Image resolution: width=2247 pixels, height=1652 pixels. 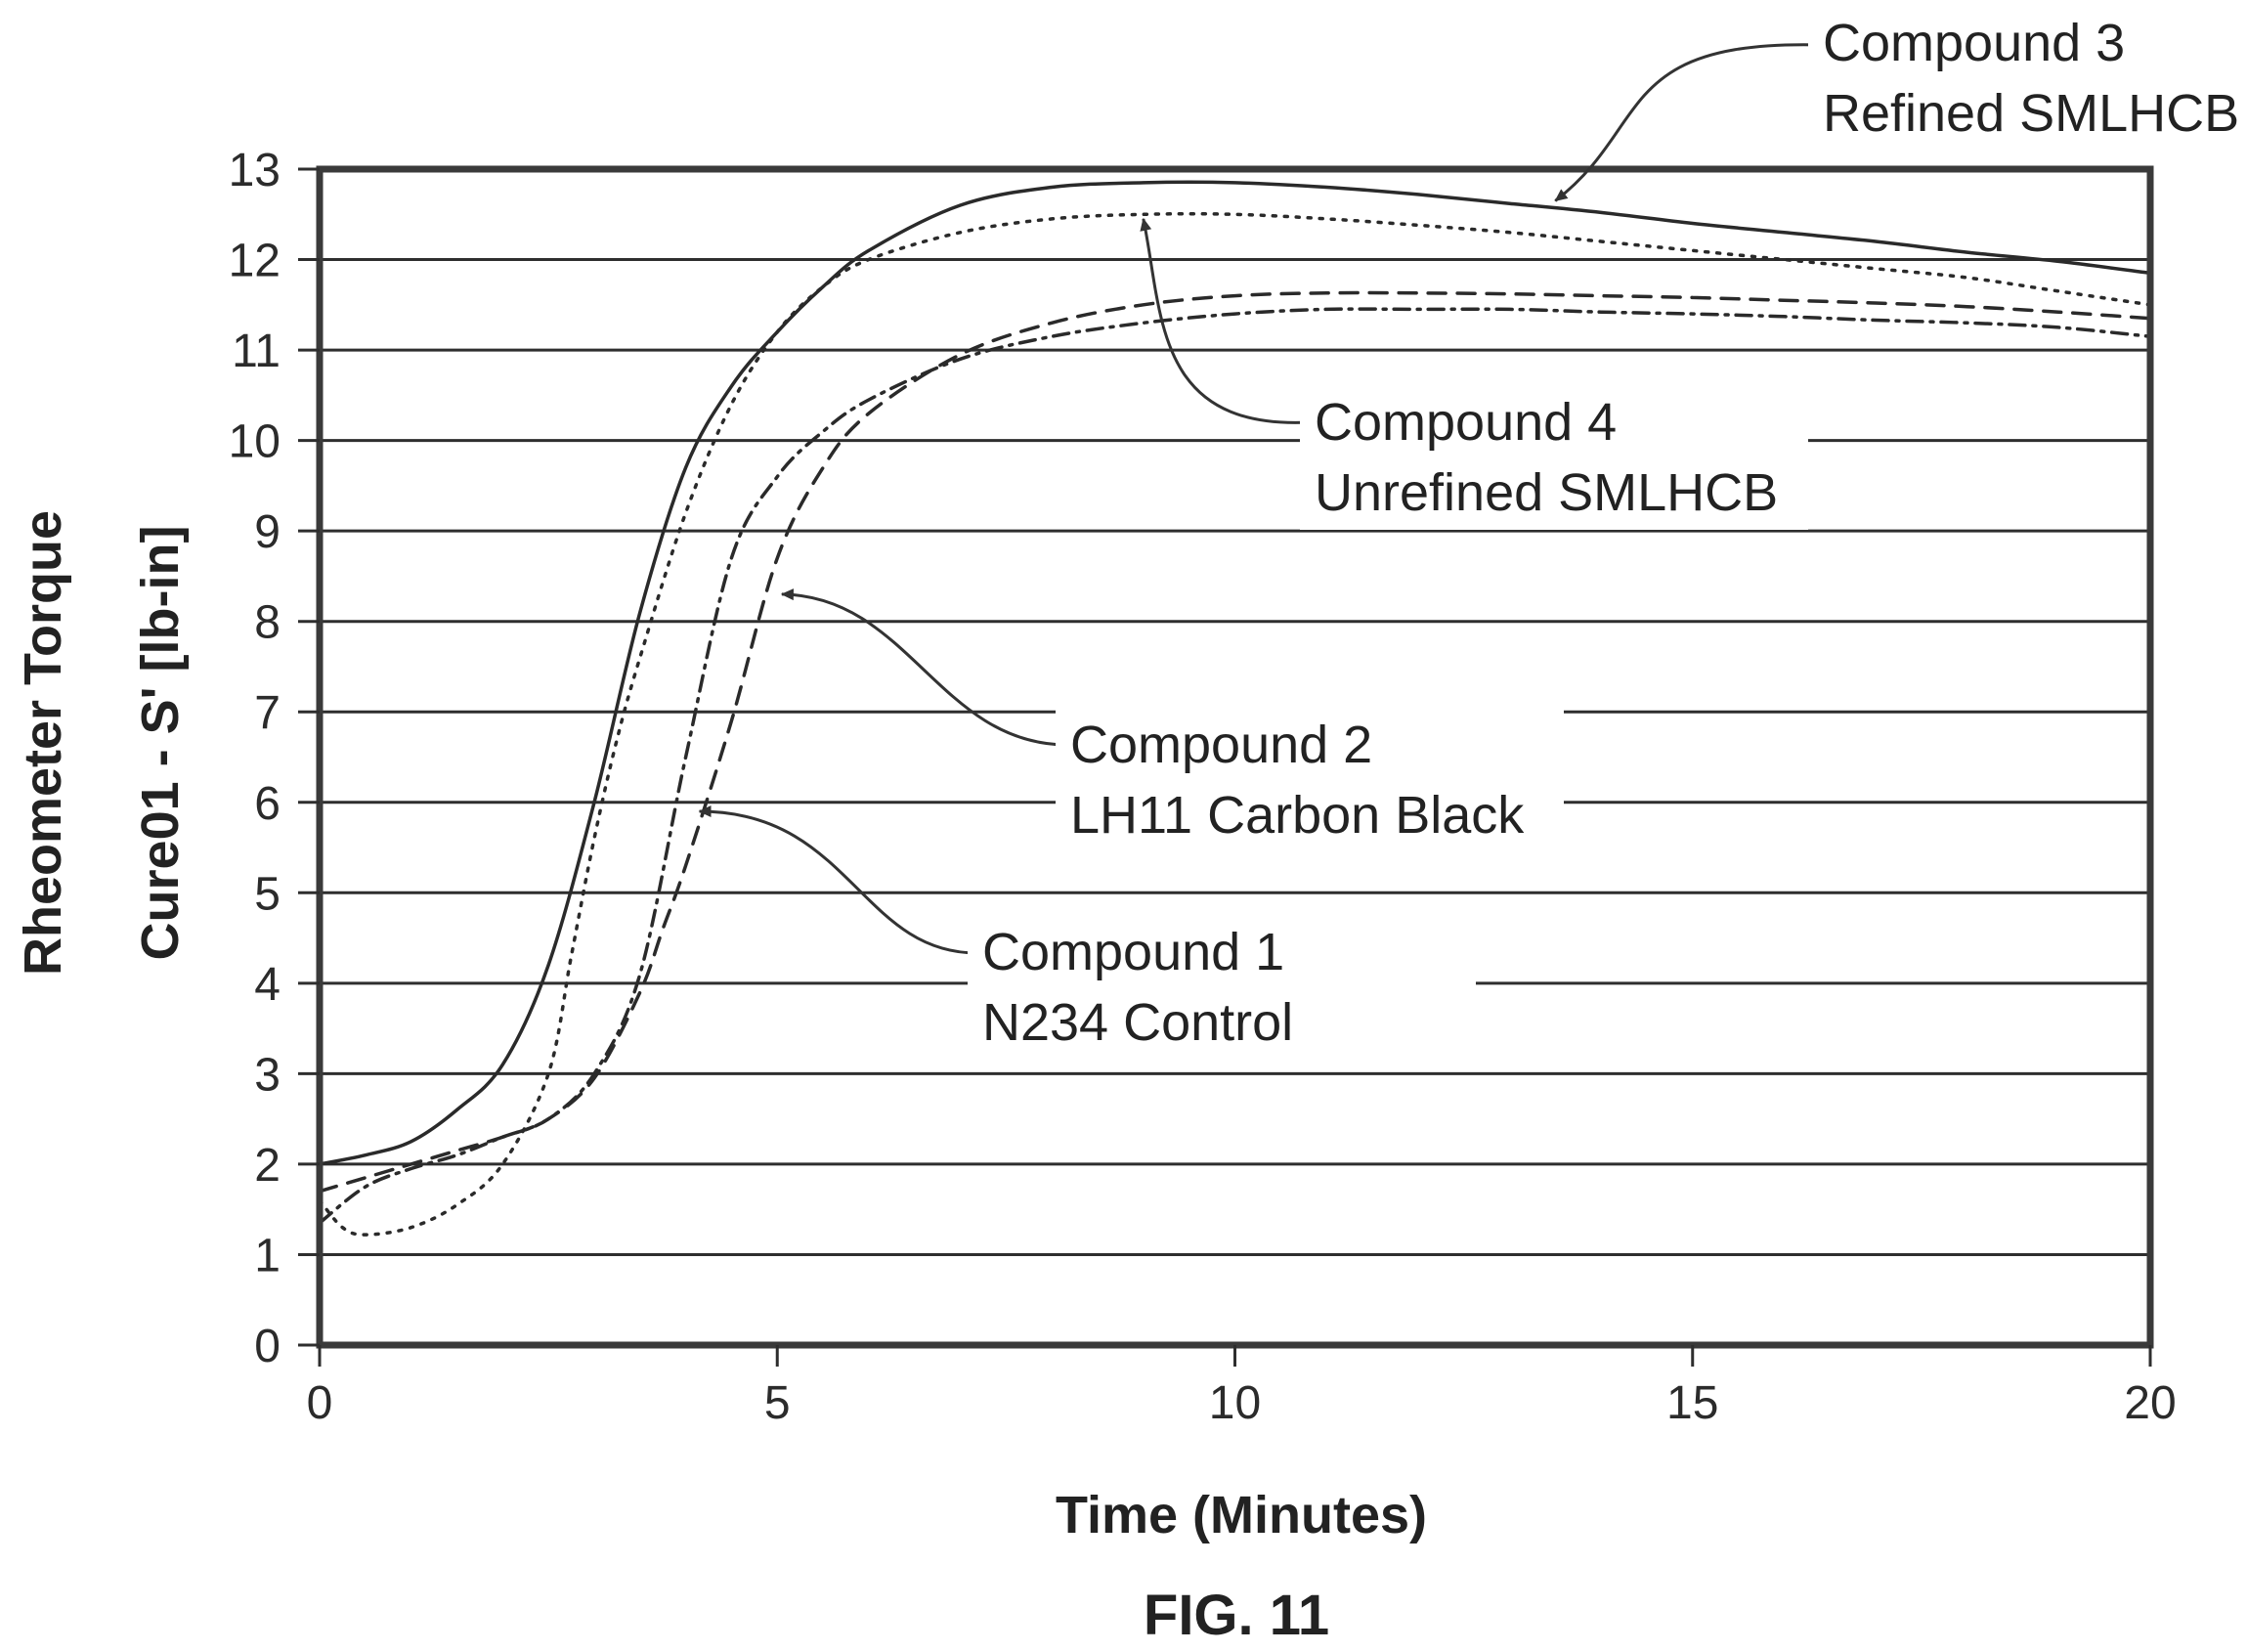 I want to click on y-tick-label: 3, so click(x=267, y=1075).